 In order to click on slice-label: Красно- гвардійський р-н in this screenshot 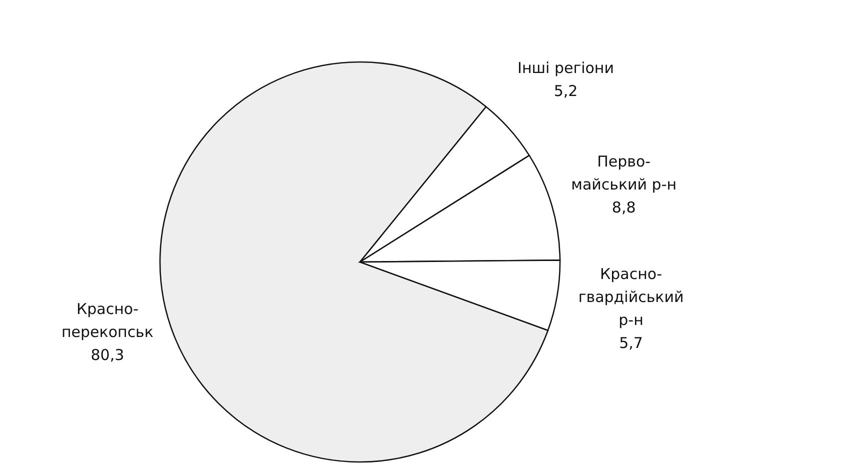, I will do `click(631, 297)`.